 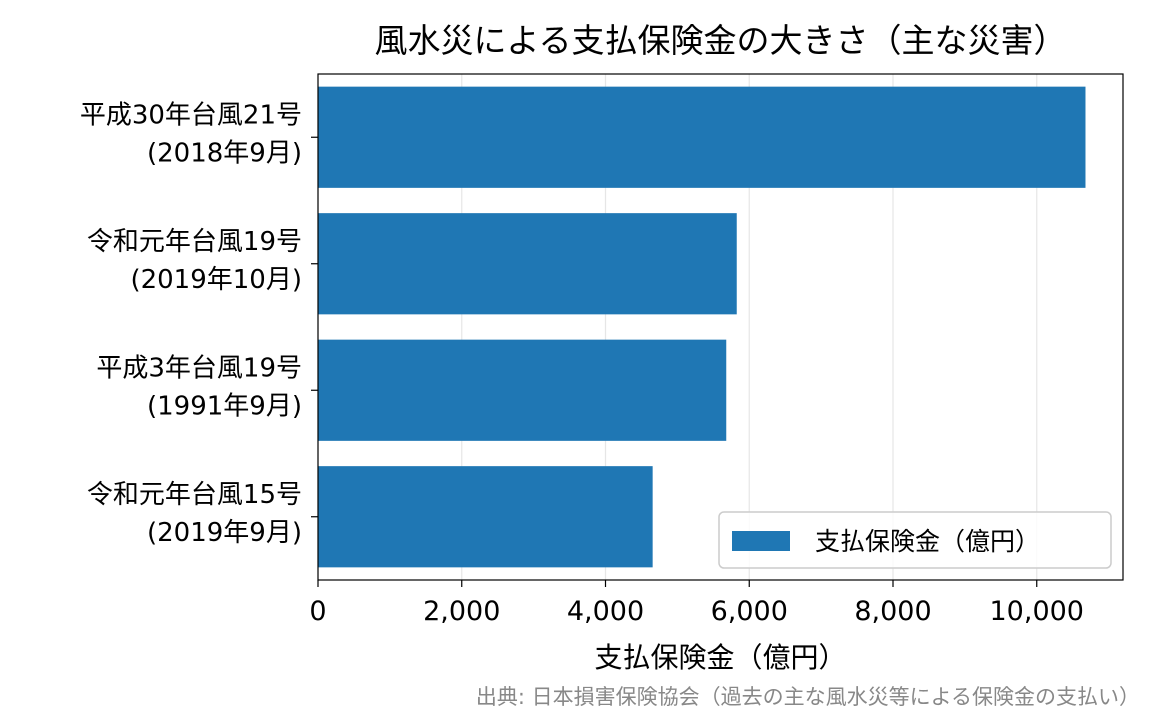 I want to click on legend: 支払保険金（億円）, so click(x=915, y=540).